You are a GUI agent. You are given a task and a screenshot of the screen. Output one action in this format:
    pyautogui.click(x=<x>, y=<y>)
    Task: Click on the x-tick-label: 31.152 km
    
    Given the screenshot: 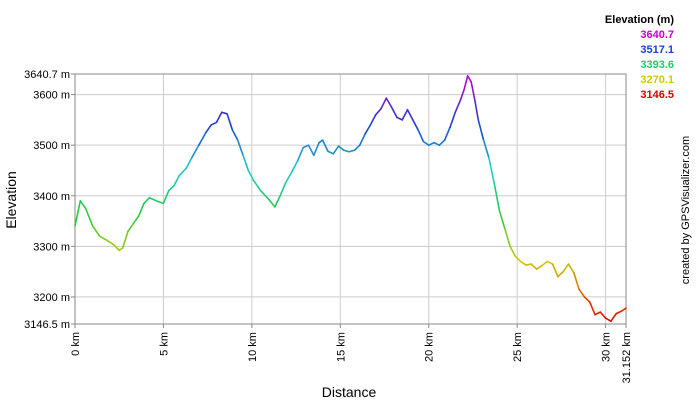 What is the action you would take?
    pyautogui.click(x=627, y=357)
    